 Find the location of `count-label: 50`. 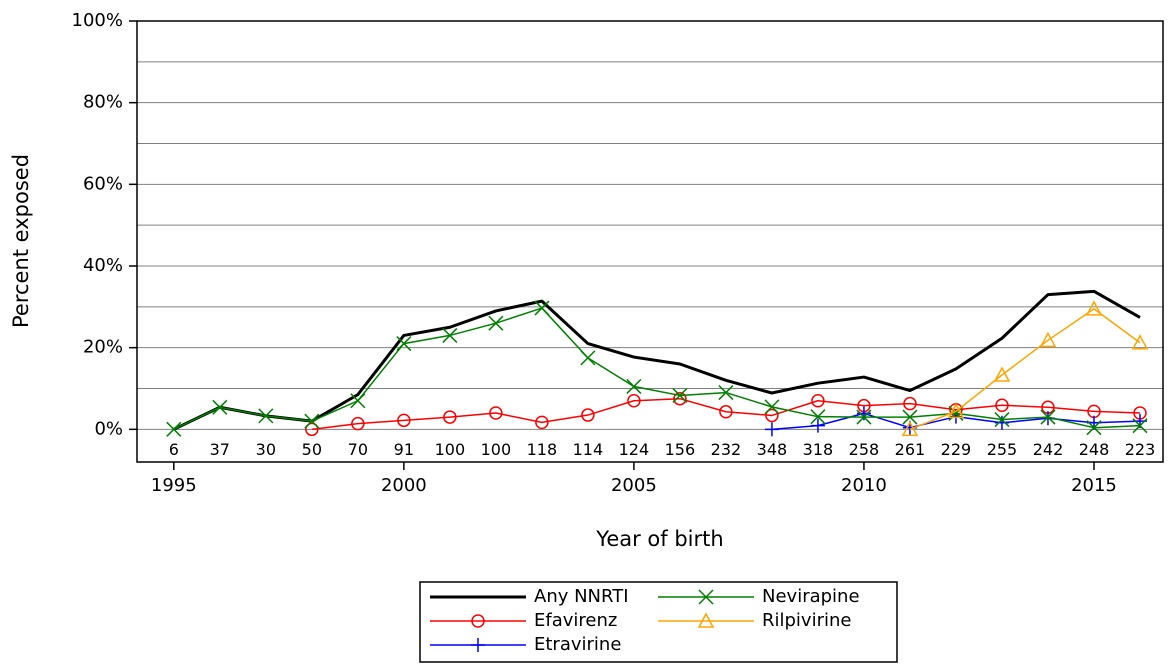

count-label: 50 is located at coordinates (312, 449).